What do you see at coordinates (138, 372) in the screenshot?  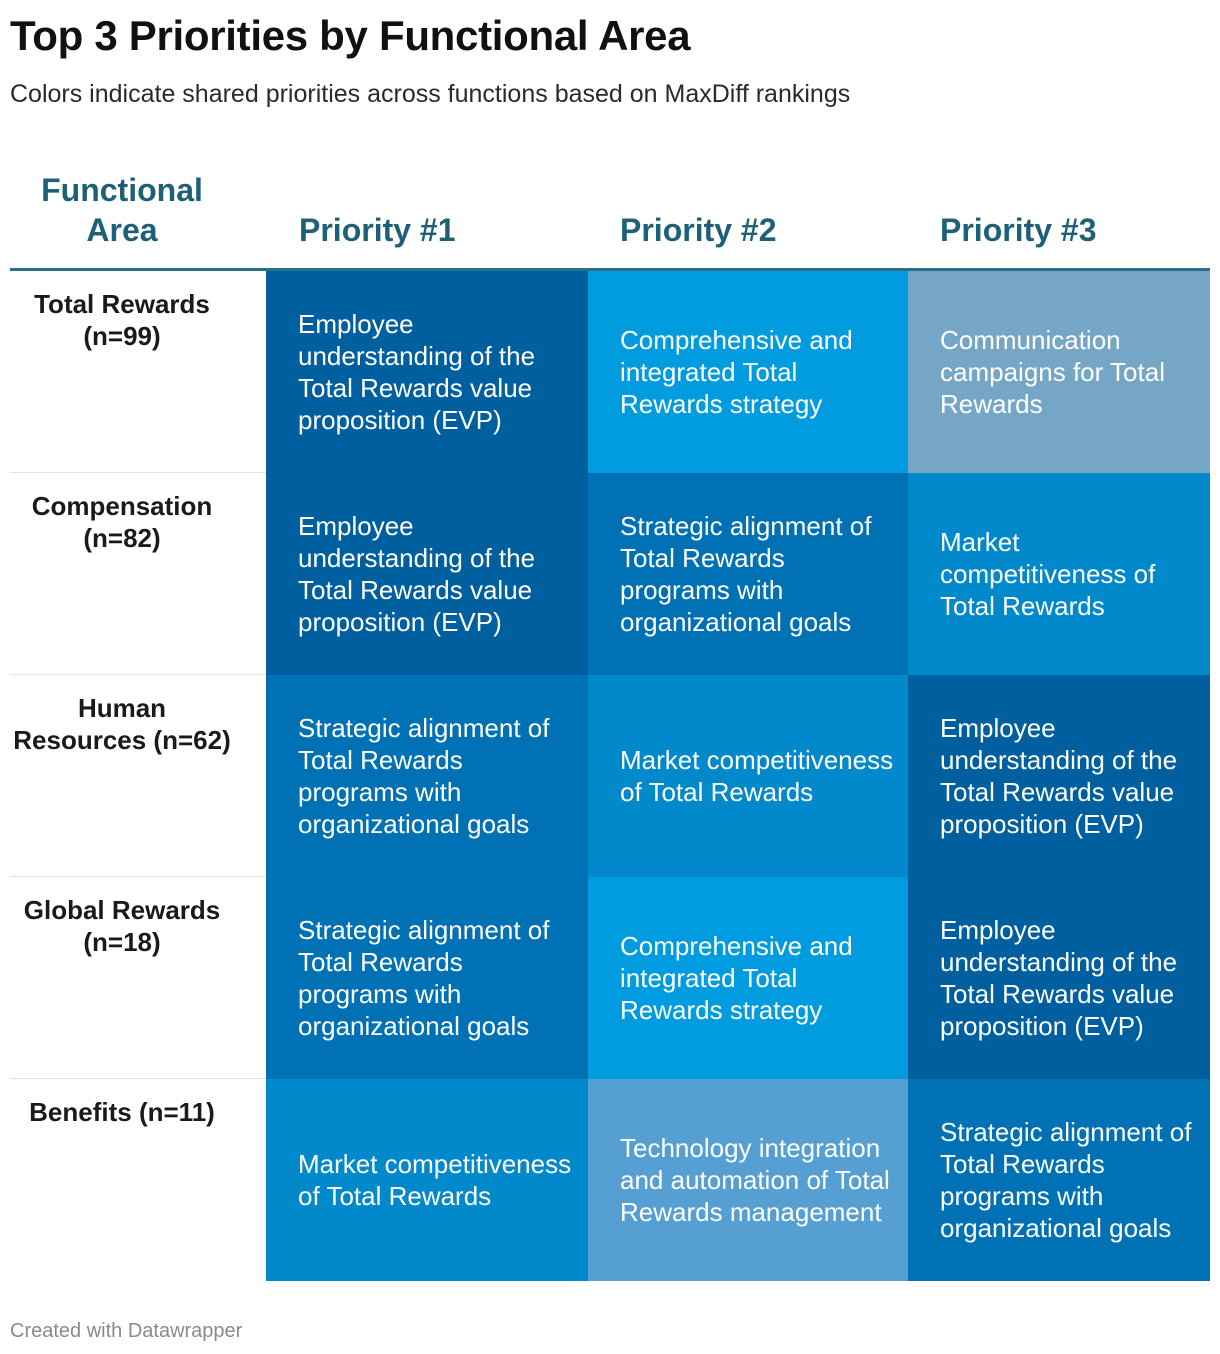 I see `row-label-cell: Total Rewards (n=99)` at bounding box center [138, 372].